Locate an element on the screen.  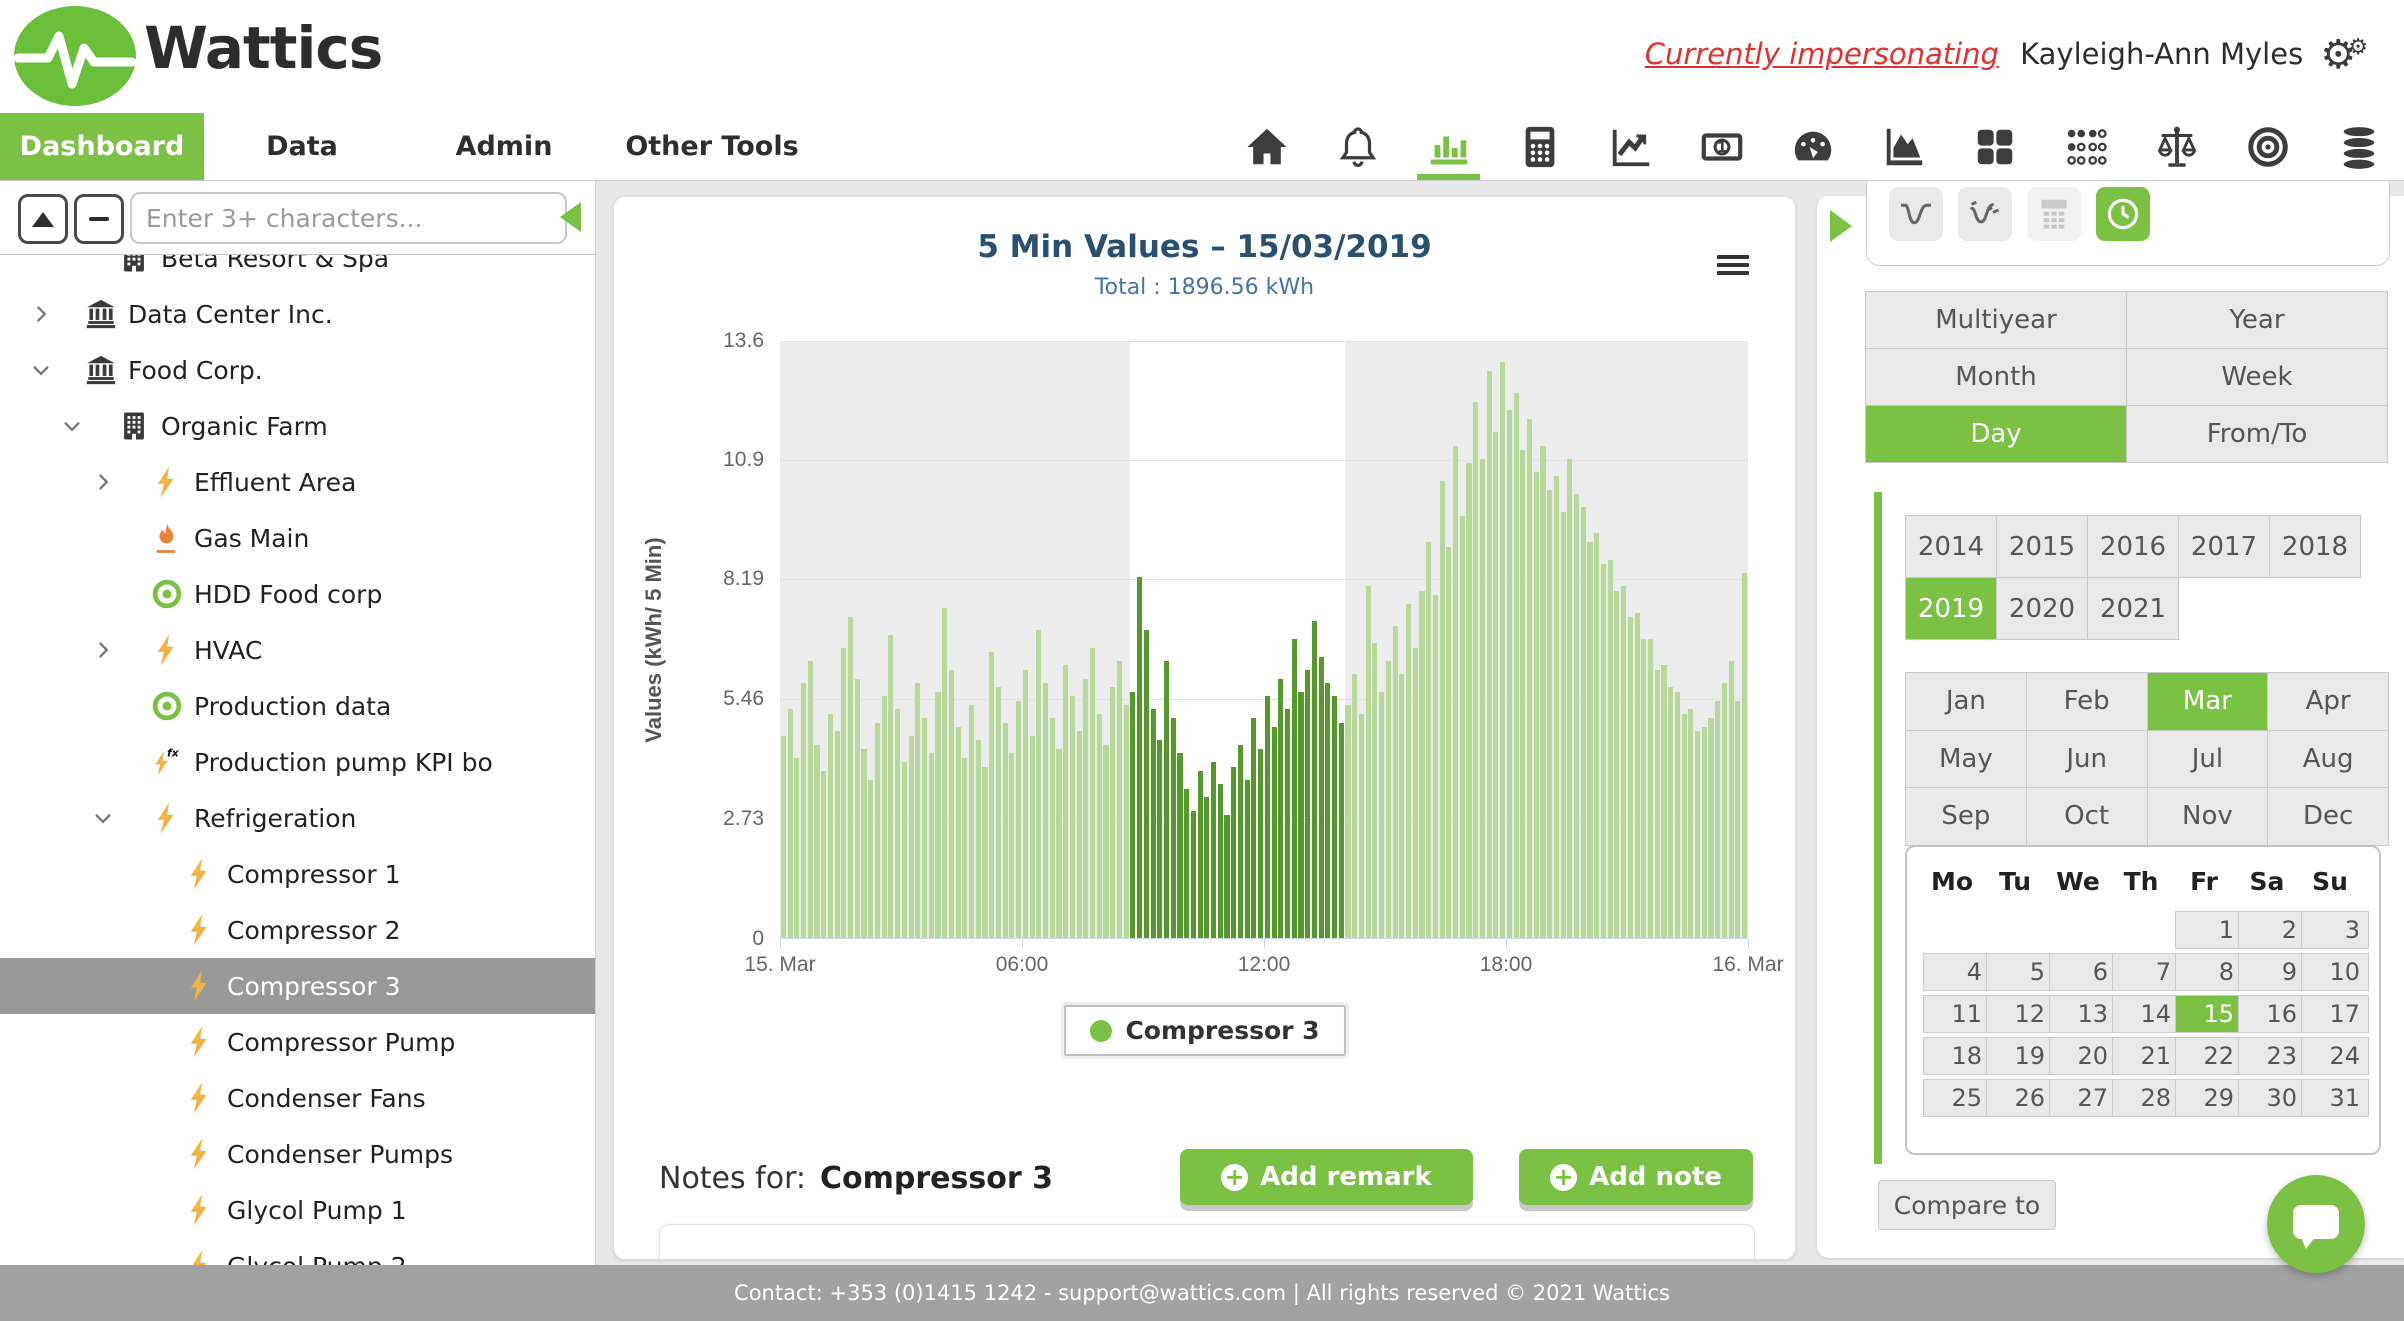
money-icon: 1 is located at coordinates (1721, 146).